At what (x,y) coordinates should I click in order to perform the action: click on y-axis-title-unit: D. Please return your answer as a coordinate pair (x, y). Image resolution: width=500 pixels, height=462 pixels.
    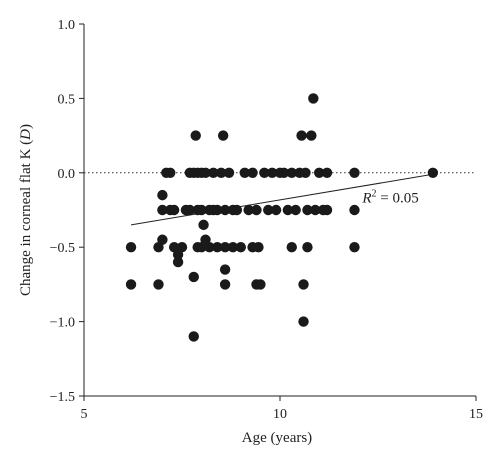
    Looking at the image, I should click on (26, 135).